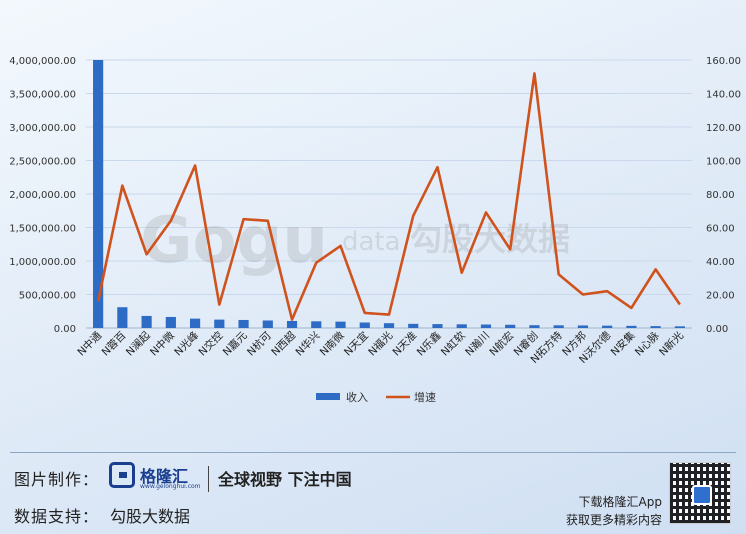 The height and width of the screenshot is (534, 746). What do you see at coordinates (376, 397) in the screenshot?
I see `legend: 收入 增速` at bounding box center [376, 397].